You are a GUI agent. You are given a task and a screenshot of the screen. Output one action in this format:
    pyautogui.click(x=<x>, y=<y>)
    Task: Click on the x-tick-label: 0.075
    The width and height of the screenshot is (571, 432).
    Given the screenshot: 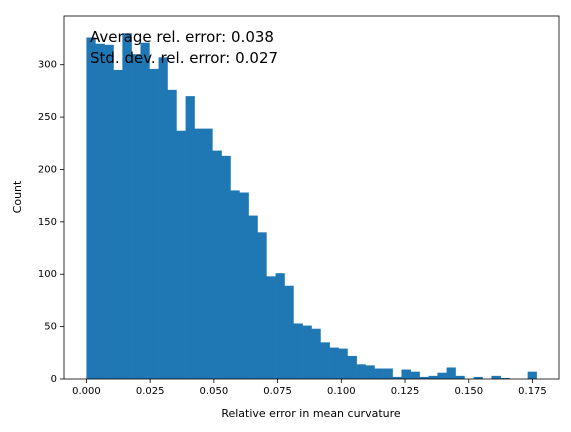 What is the action you would take?
    pyautogui.click(x=277, y=391)
    